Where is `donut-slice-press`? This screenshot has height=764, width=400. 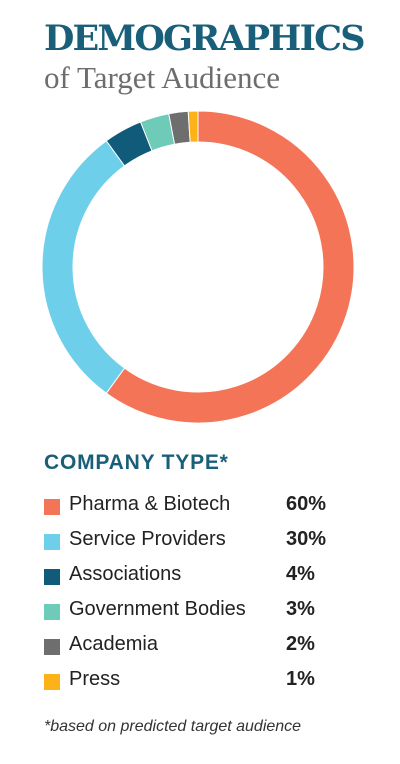 donut-slice-press is located at coordinates (193, 126).